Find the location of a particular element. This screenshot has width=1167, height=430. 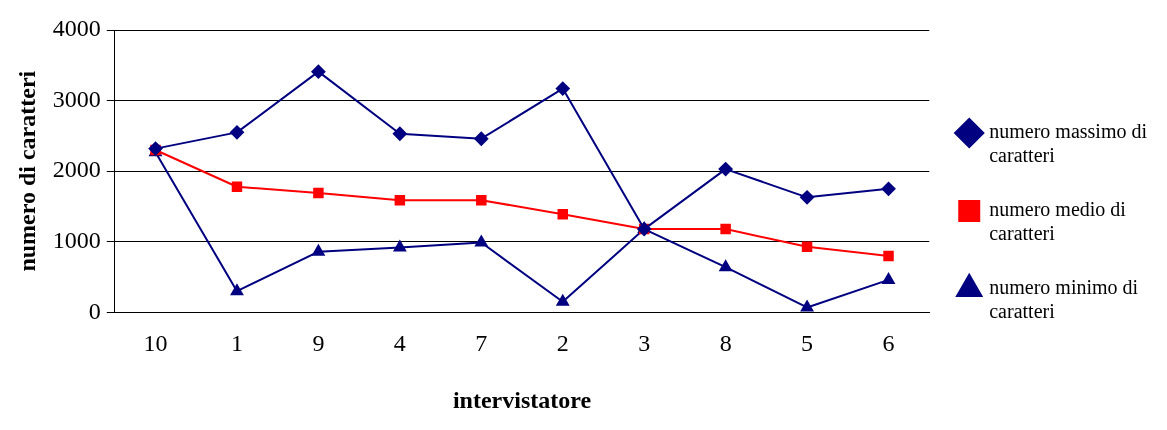

x-tick-label: 1 is located at coordinates (236, 343).